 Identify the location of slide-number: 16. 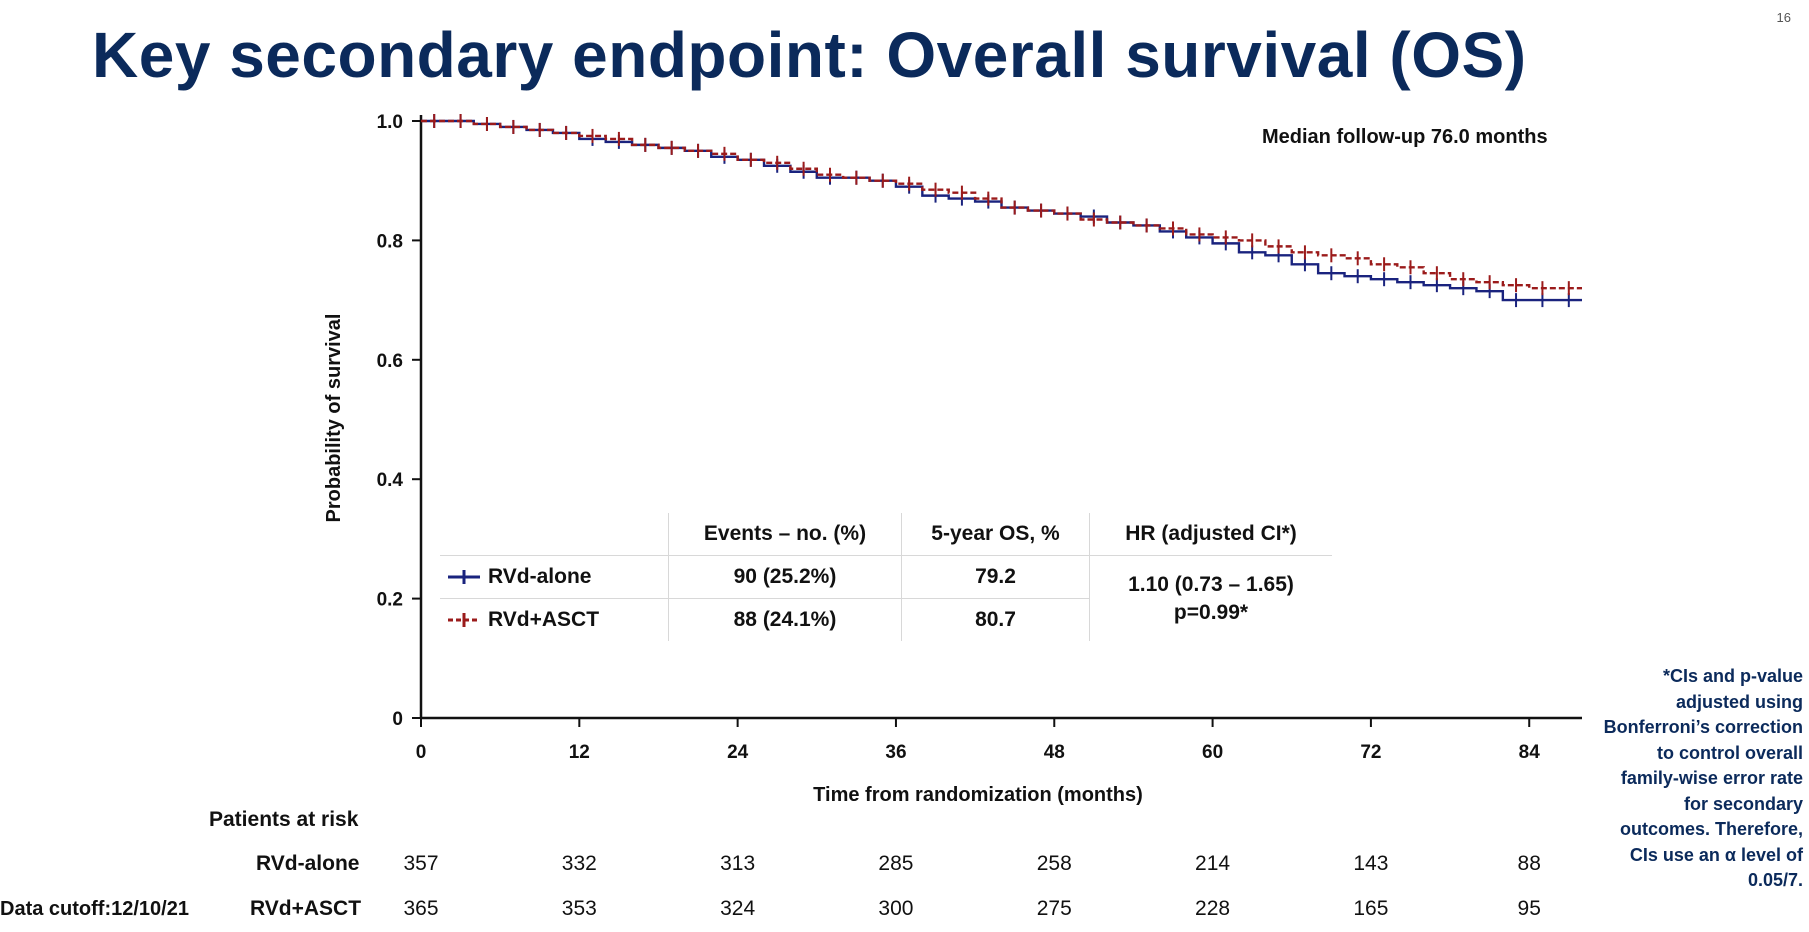
(1783, 17).